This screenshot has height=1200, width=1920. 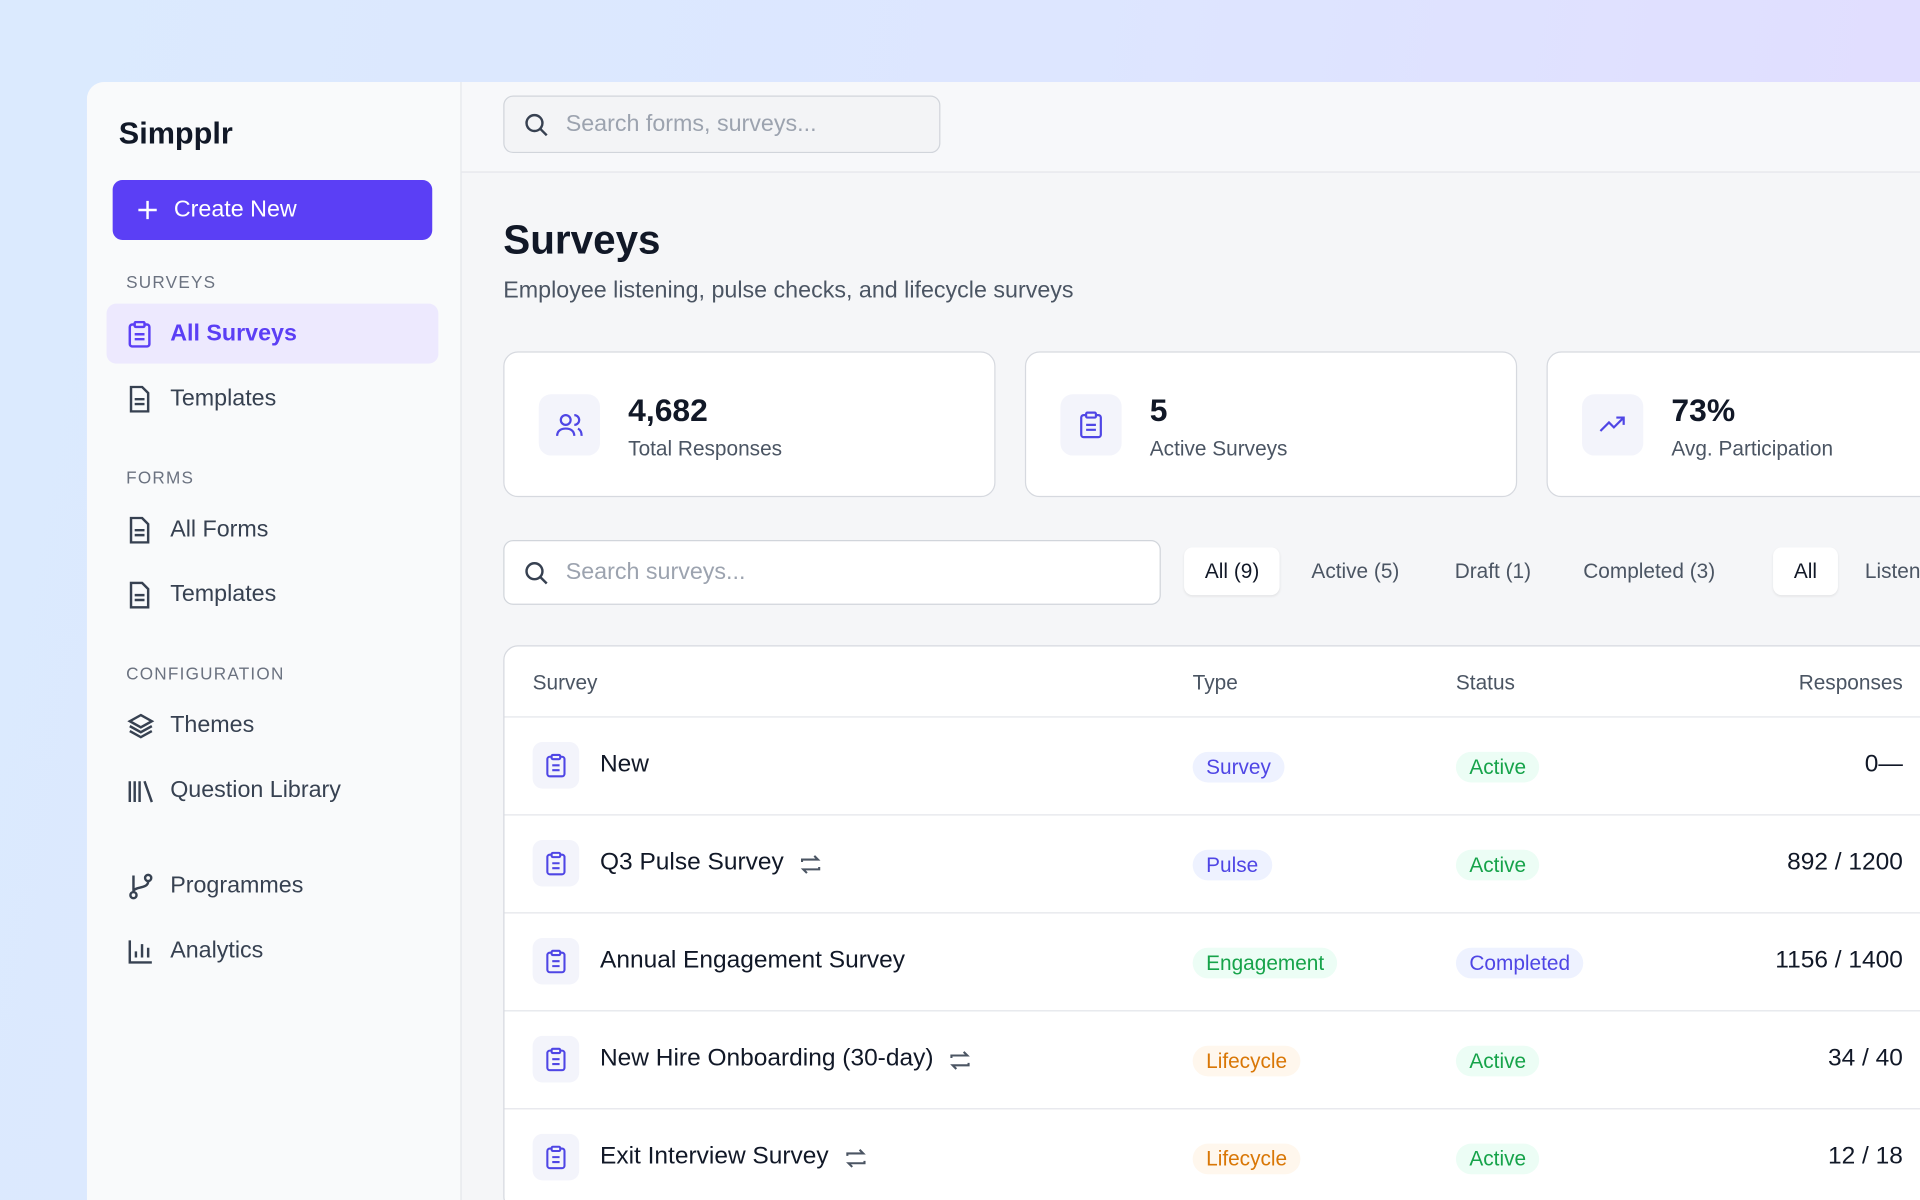 I want to click on nav-label: Analytics, so click(x=217, y=950).